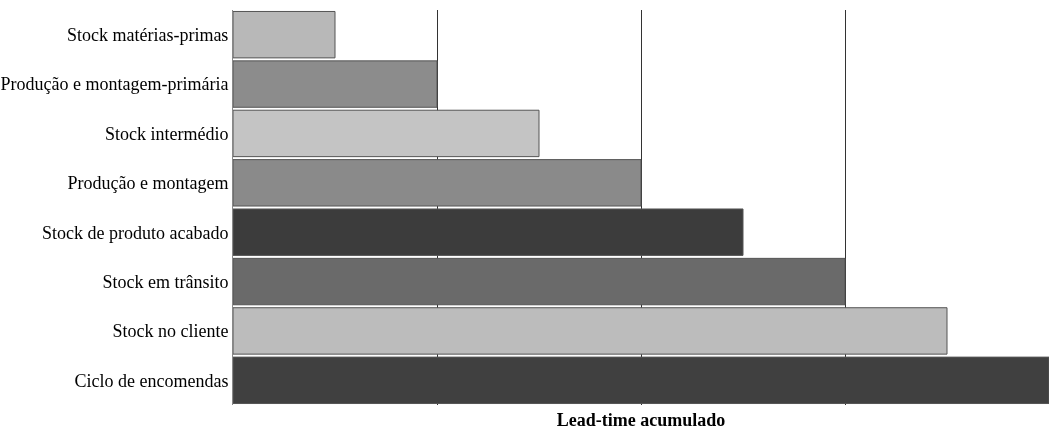  What do you see at coordinates (147, 34) in the screenshot?
I see `y-tick-label: Stock matérias-primas` at bounding box center [147, 34].